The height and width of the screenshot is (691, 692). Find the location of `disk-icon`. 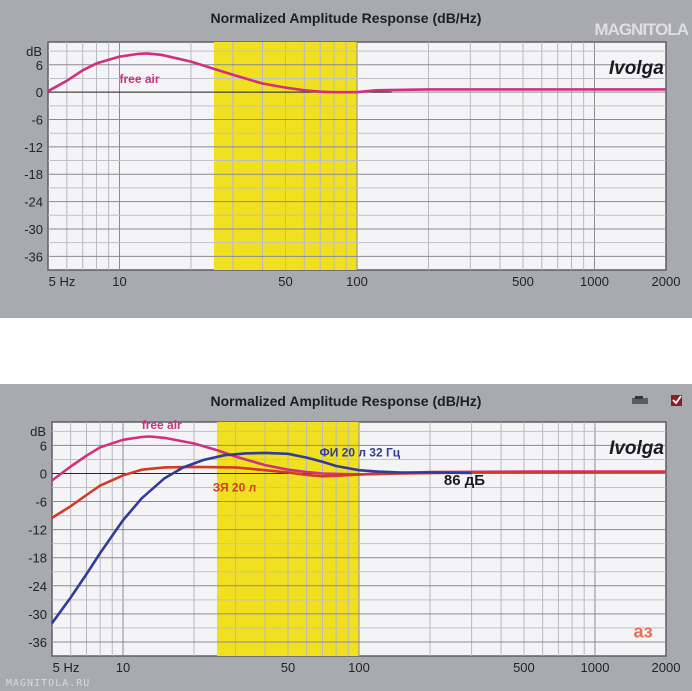

disk-icon is located at coordinates (641, 400).